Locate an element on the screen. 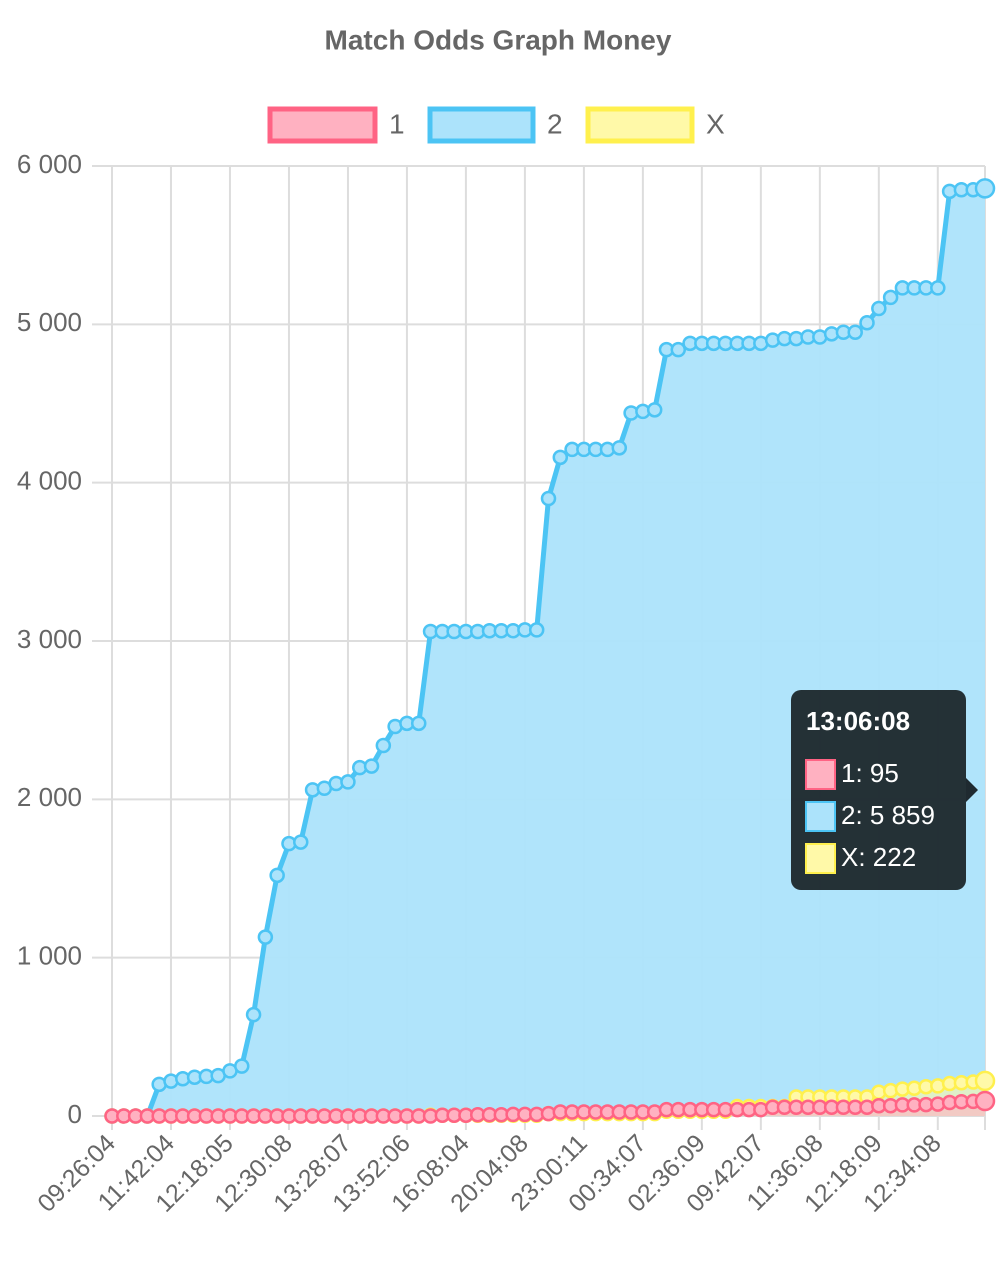 The image size is (997, 1280). tooltip: 13:06:08 1: 95 2: 5 859 X: 222 is located at coordinates (884, 790).